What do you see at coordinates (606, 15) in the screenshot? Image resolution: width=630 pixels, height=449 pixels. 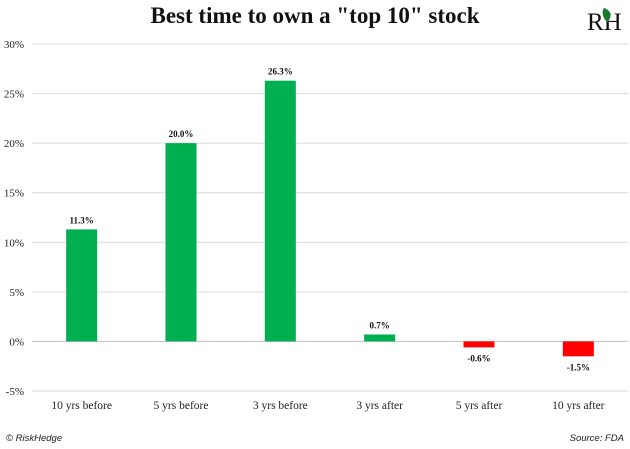 I see `leaf-icon` at bounding box center [606, 15].